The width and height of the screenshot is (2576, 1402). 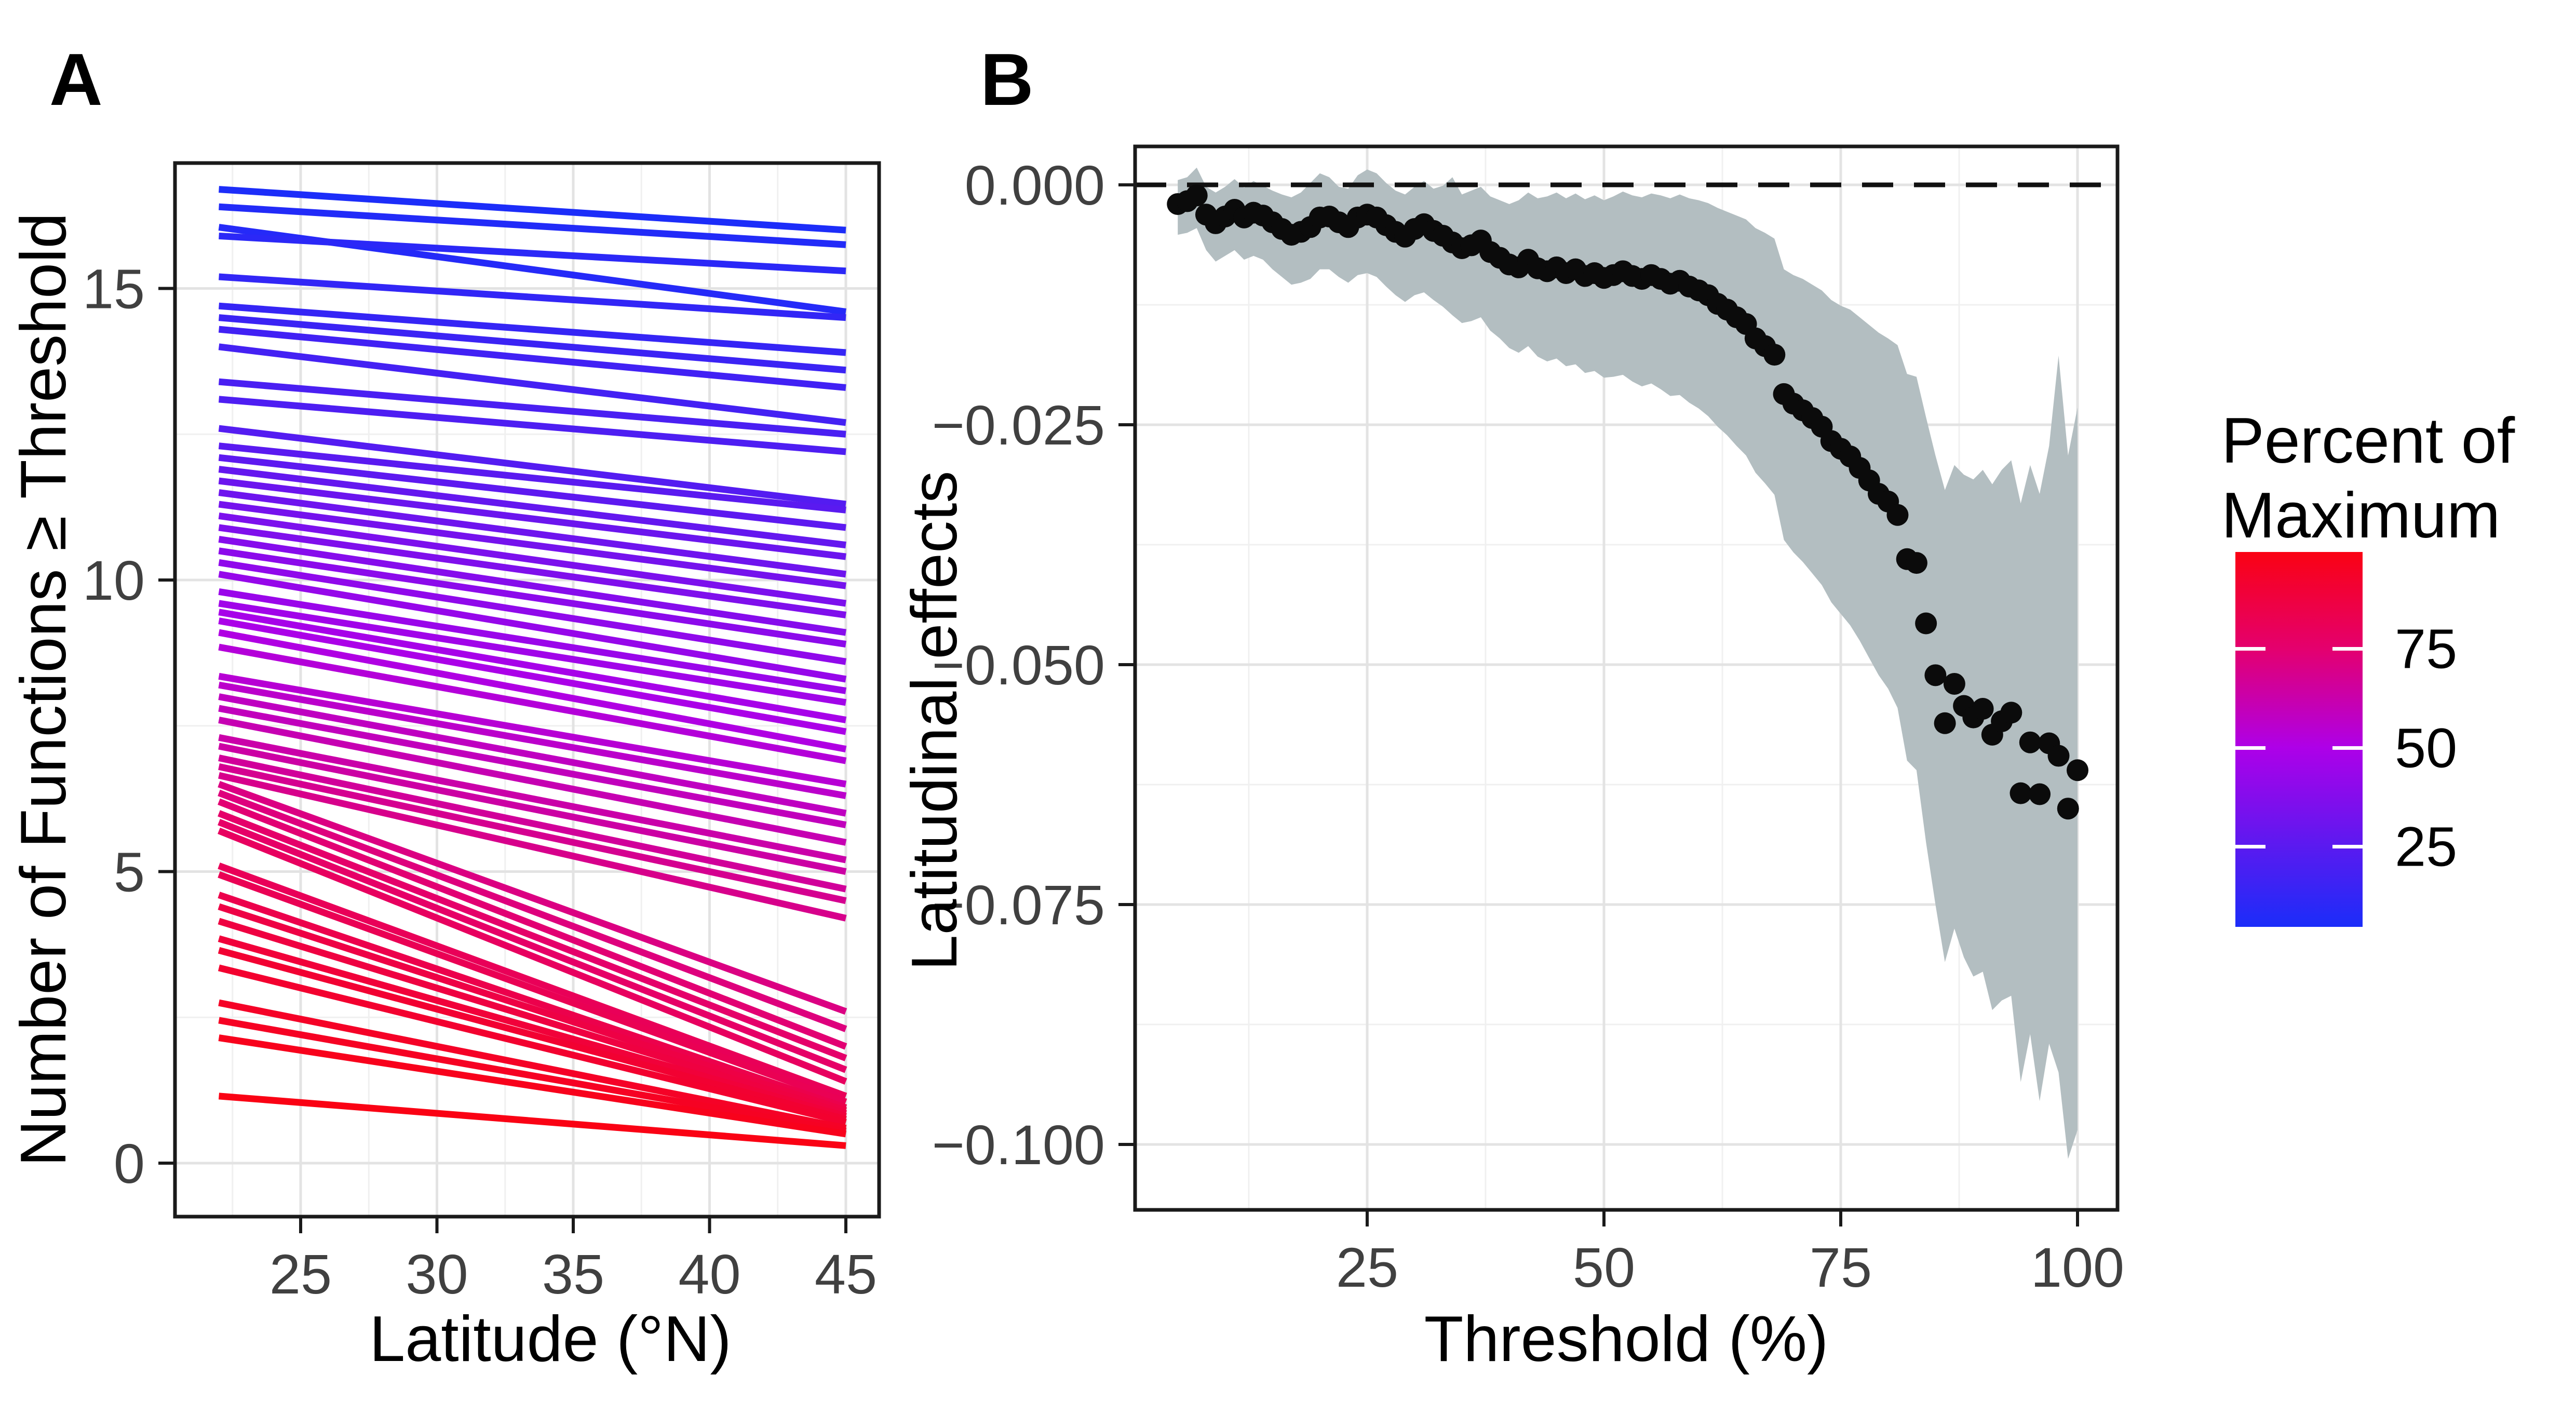 What do you see at coordinates (573, 1274) in the screenshot?
I see `panel-a-x-tick-label: 35` at bounding box center [573, 1274].